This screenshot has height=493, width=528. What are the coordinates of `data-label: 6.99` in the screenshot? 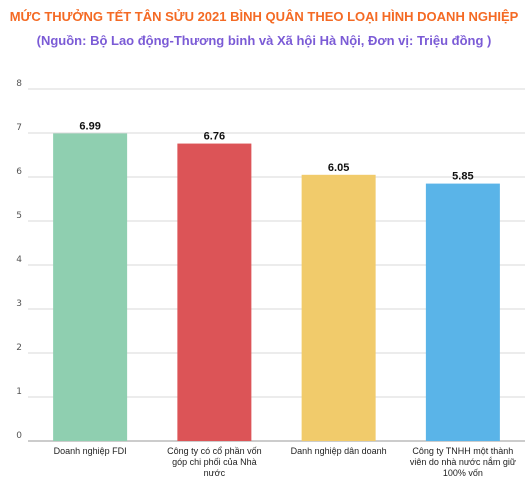 It's located at (89, 126).